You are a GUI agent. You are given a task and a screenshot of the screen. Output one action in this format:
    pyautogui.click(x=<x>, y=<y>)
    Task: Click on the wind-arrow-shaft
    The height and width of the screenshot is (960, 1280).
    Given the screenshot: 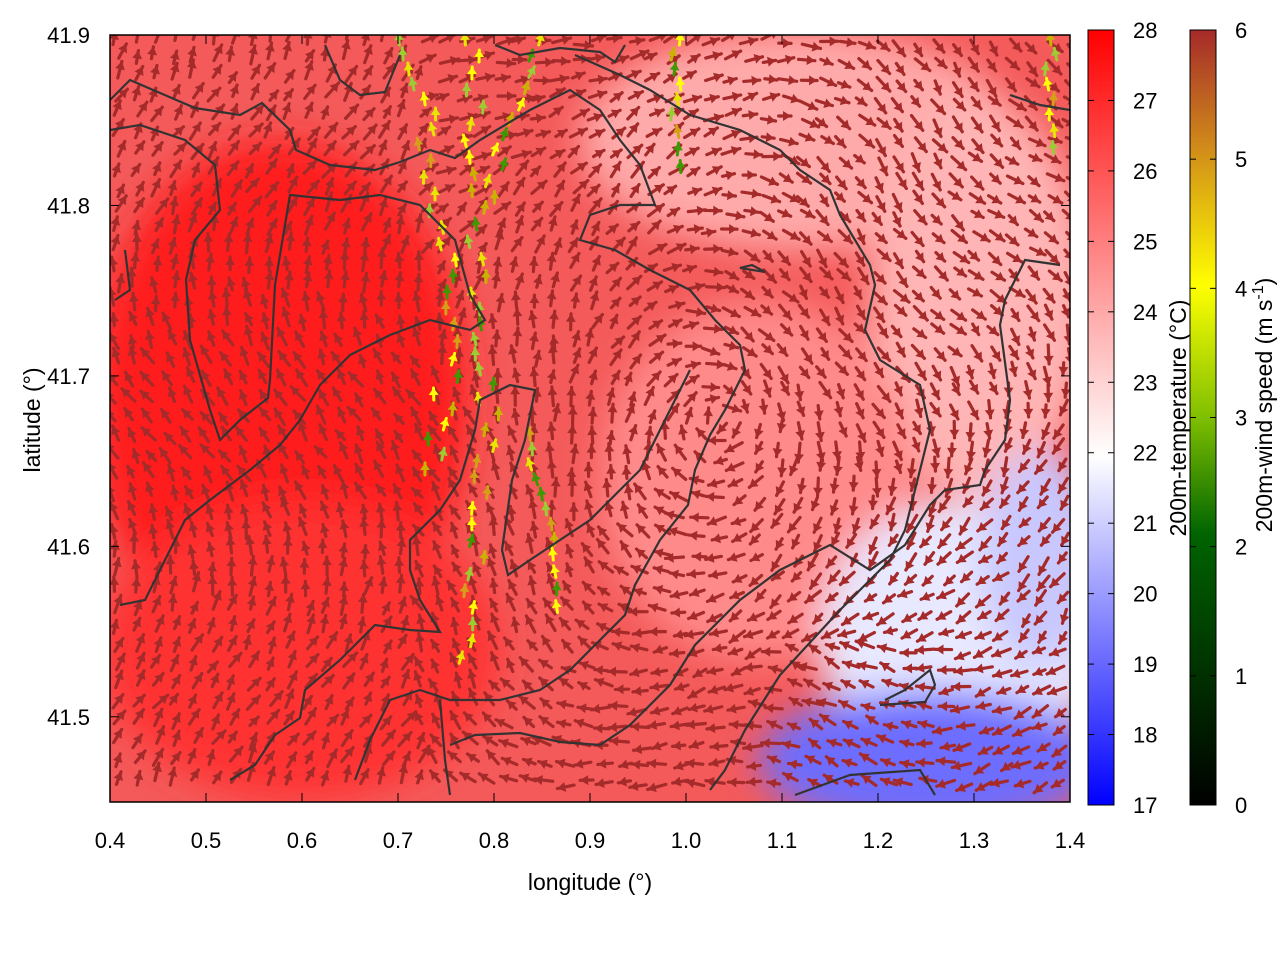 What is the action you would take?
    pyautogui.click(x=157, y=39)
    